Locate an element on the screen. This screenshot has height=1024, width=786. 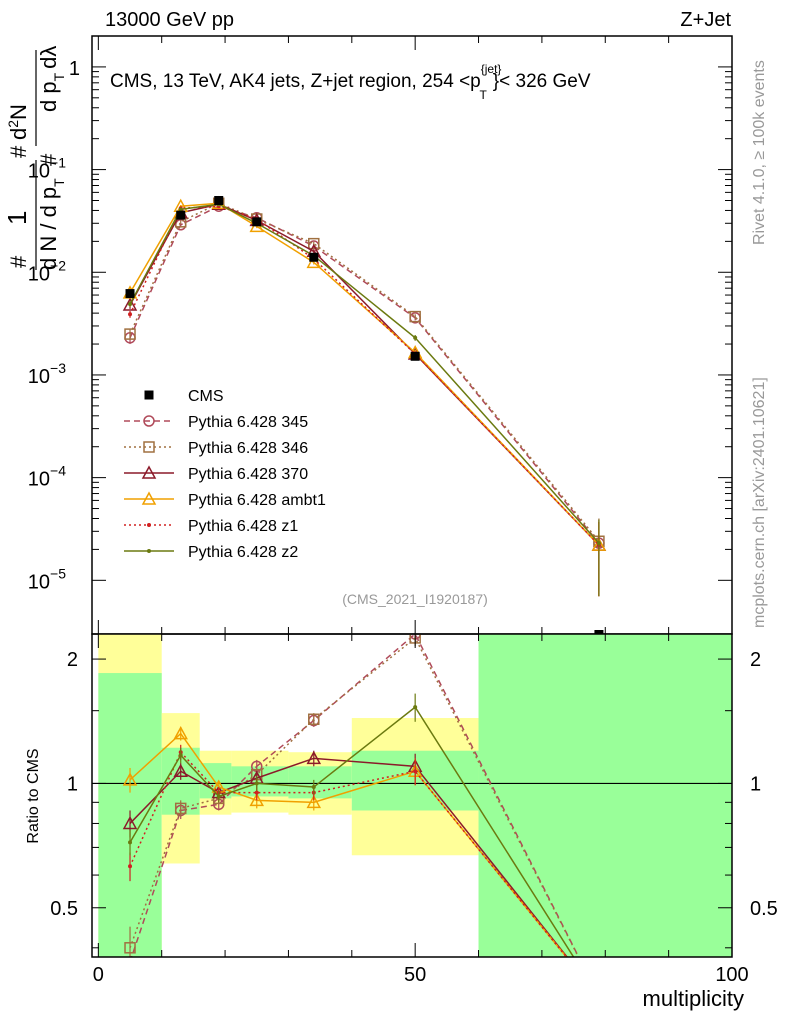
legend-entry: Pythia 6.428 346 is located at coordinates (216, 448).